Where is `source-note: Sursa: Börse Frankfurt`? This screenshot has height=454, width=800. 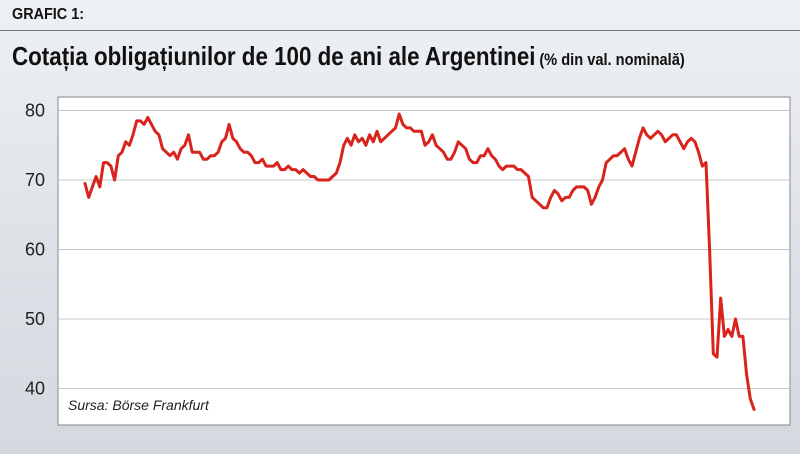 source-note: Sursa: Börse Frankfurt is located at coordinates (139, 405).